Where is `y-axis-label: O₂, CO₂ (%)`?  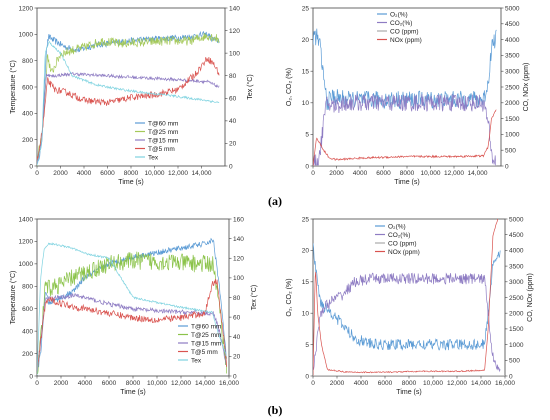
y-axis-label: O₂, CO₂ (%) is located at coordinates (289, 297).